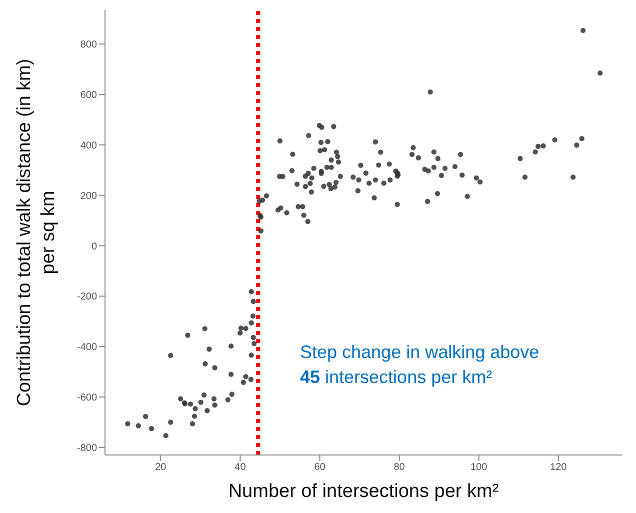 This screenshot has height=513, width=636. I want to click on x-tick-label: 20, so click(161, 468).